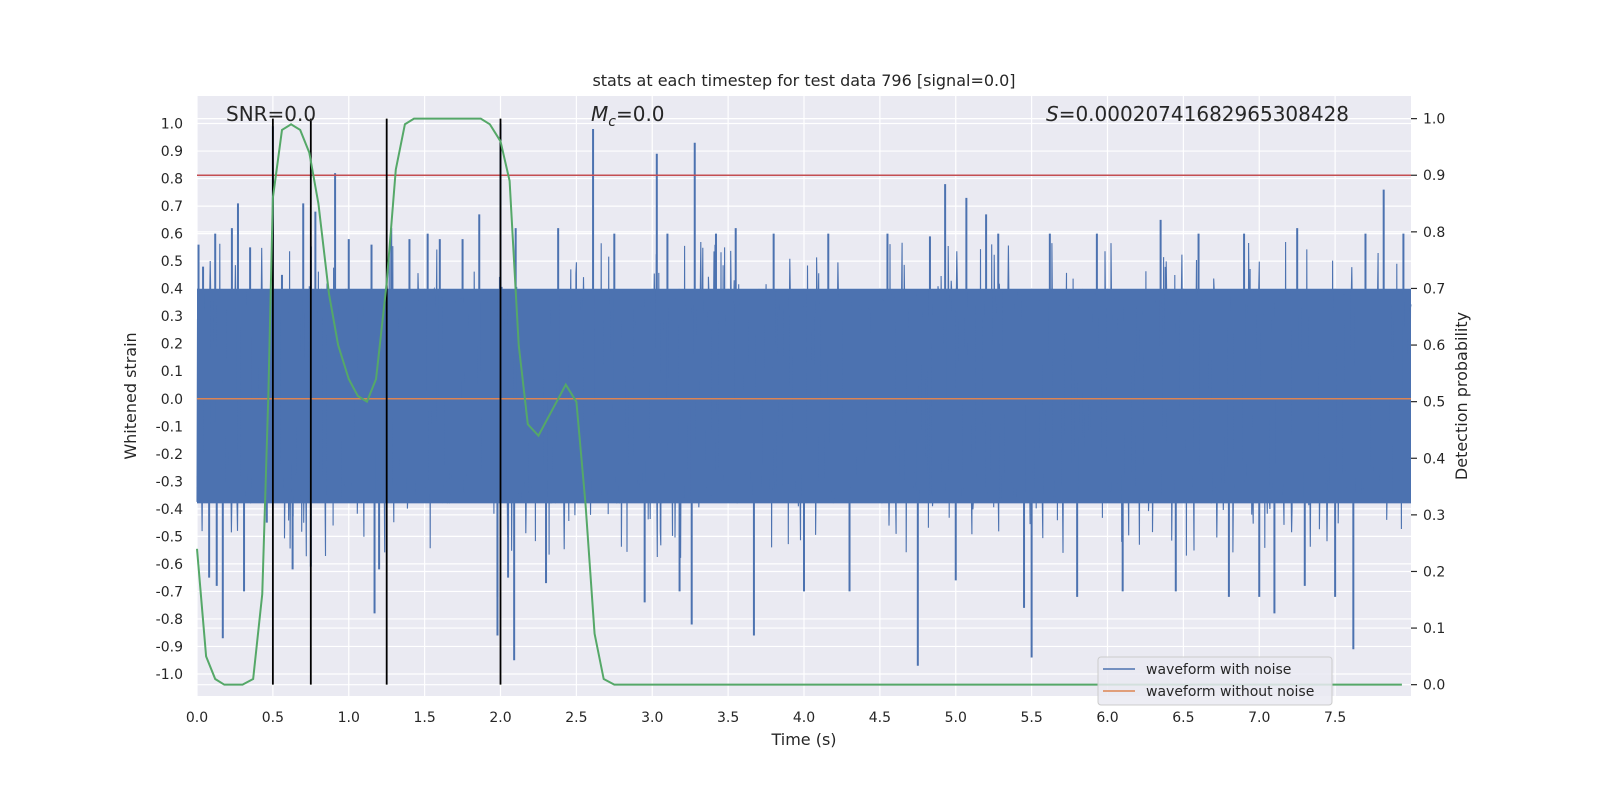  What do you see at coordinates (169, 675) in the screenshot?
I see `y-left-tick-label: -1.0` at bounding box center [169, 675].